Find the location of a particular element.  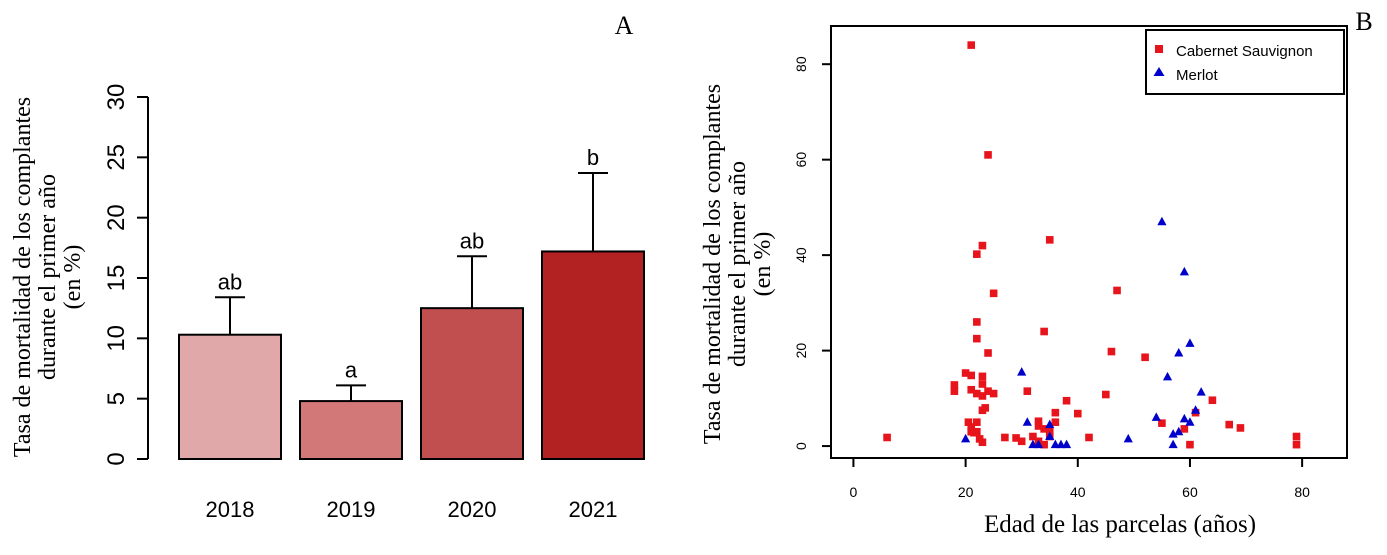

panel-a-bar-2018 is located at coordinates (230, 397).